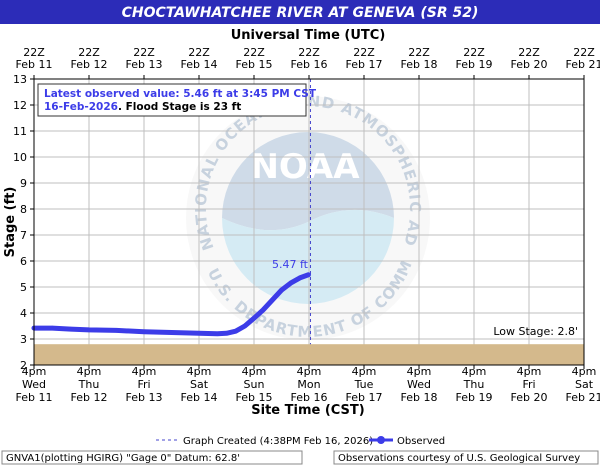 This screenshot has width=600, height=469. I want to click on bottom-tick-label: Feb 19, so click(474, 397).